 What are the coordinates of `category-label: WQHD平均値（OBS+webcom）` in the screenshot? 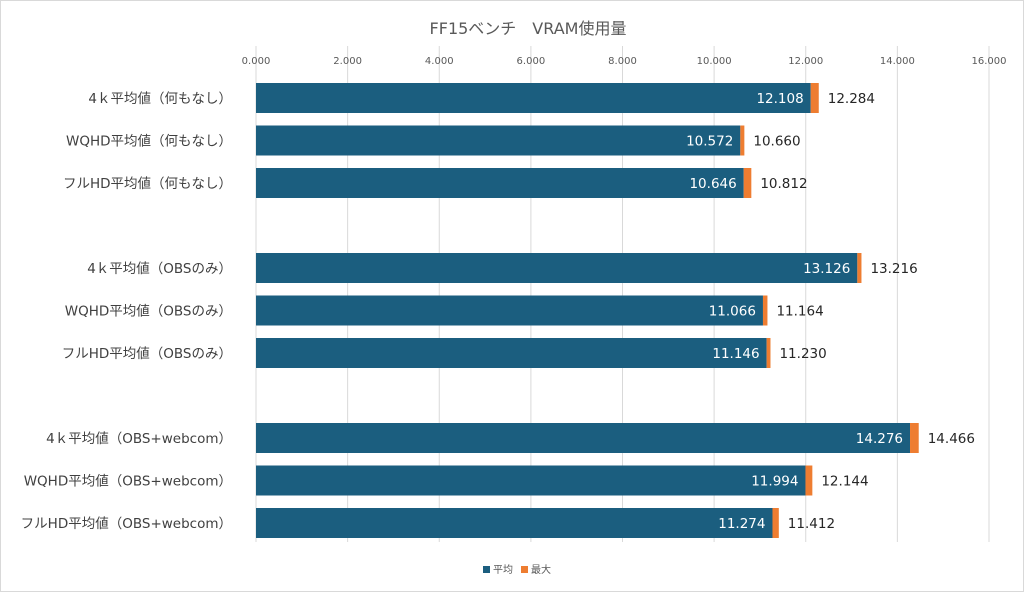 It's located at (128, 482).